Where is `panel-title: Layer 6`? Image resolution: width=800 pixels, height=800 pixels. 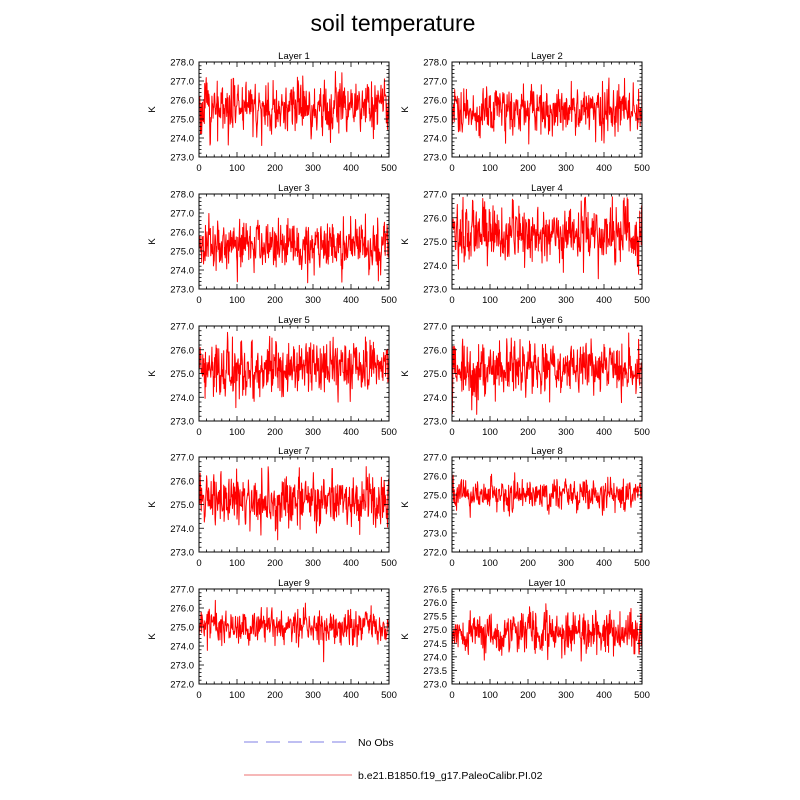
panel-title: Layer 6 is located at coordinates (547, 320).